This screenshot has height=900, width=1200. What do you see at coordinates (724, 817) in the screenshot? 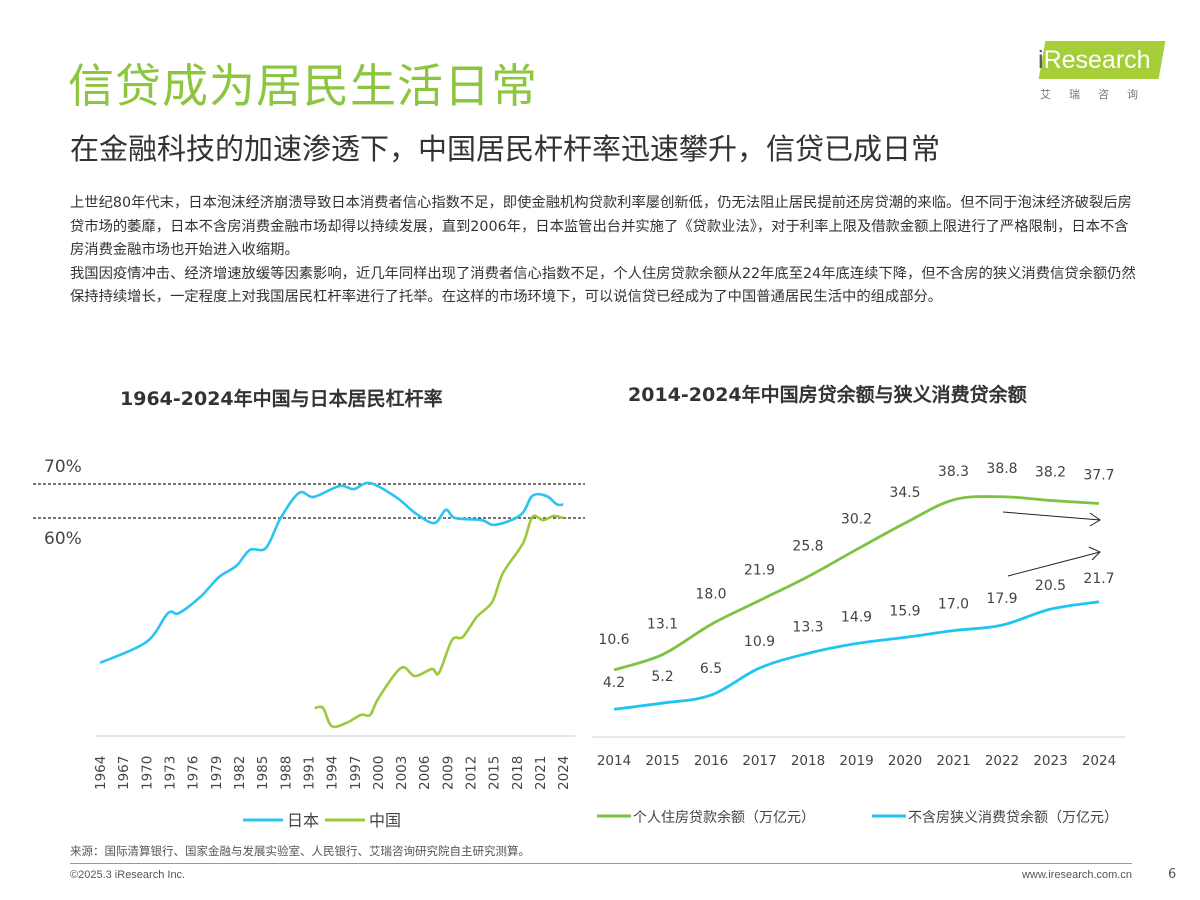
I see `legend-label: 个人住房贷款余额（万亿元）` at bounding box center [724, 817].